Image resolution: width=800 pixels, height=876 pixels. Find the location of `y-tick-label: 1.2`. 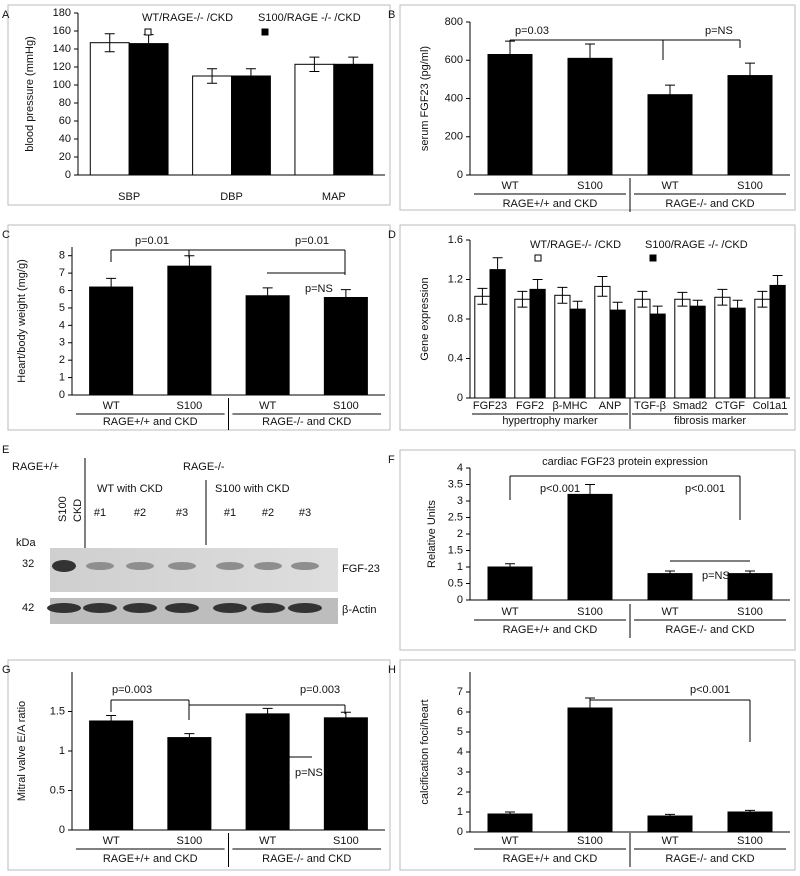

y-tick-label: 1.2 is located at coordinates (455, 279).